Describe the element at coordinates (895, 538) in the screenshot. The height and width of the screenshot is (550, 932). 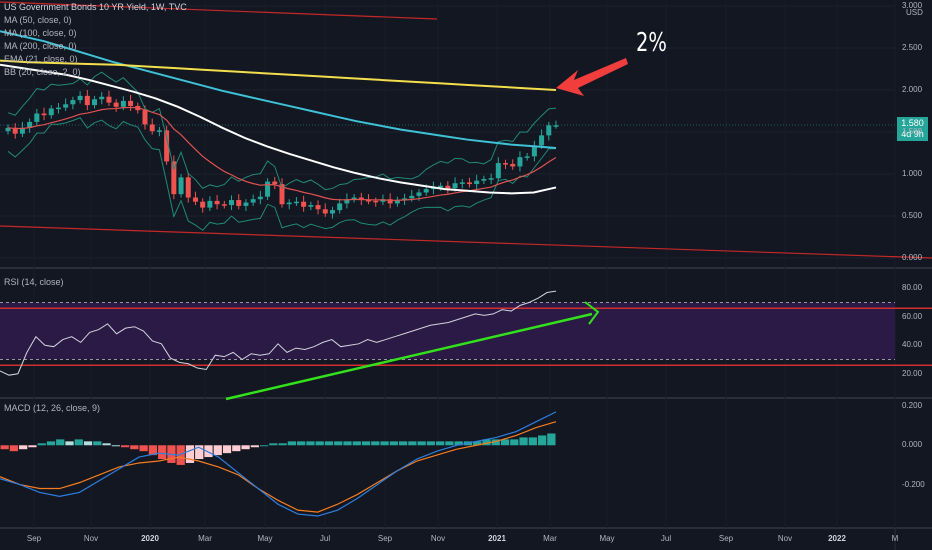
I see `x-tick-label: M` at that location.